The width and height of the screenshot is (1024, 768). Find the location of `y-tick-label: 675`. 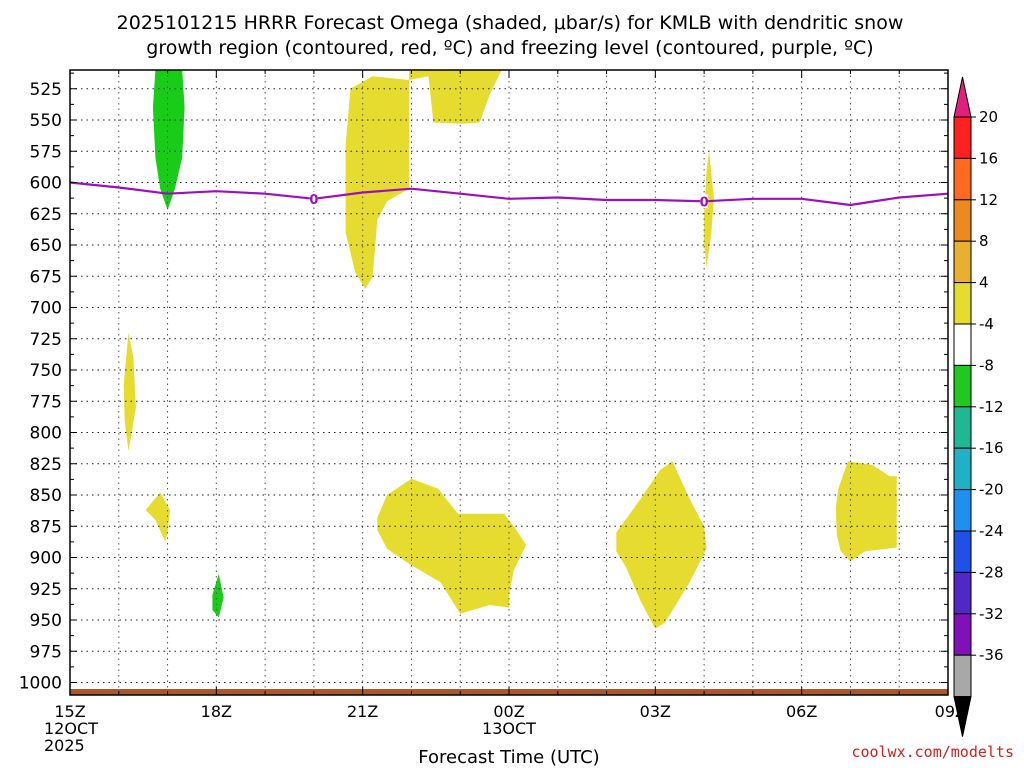

y-tick-label: 675 is located at coordinates (46, 277).